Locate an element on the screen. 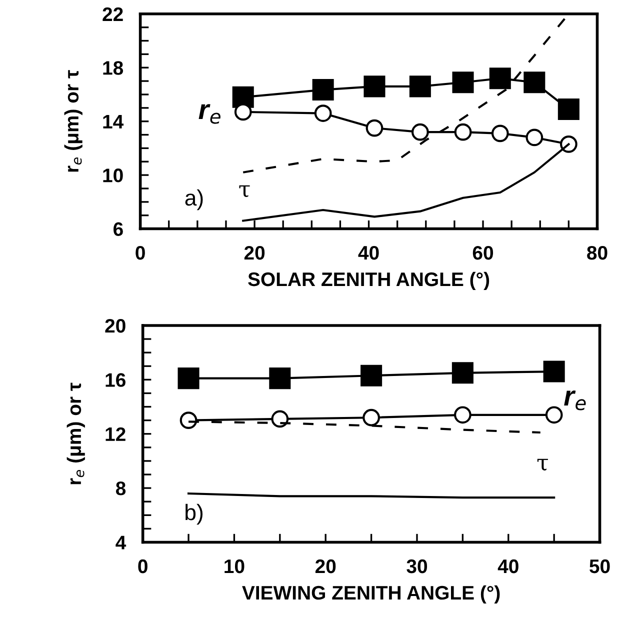 The width and height of the screenshot is (632, 632). x-axis-title: SOLAR ZENITH ANGLE (°) is located at coordinates (369, 281).